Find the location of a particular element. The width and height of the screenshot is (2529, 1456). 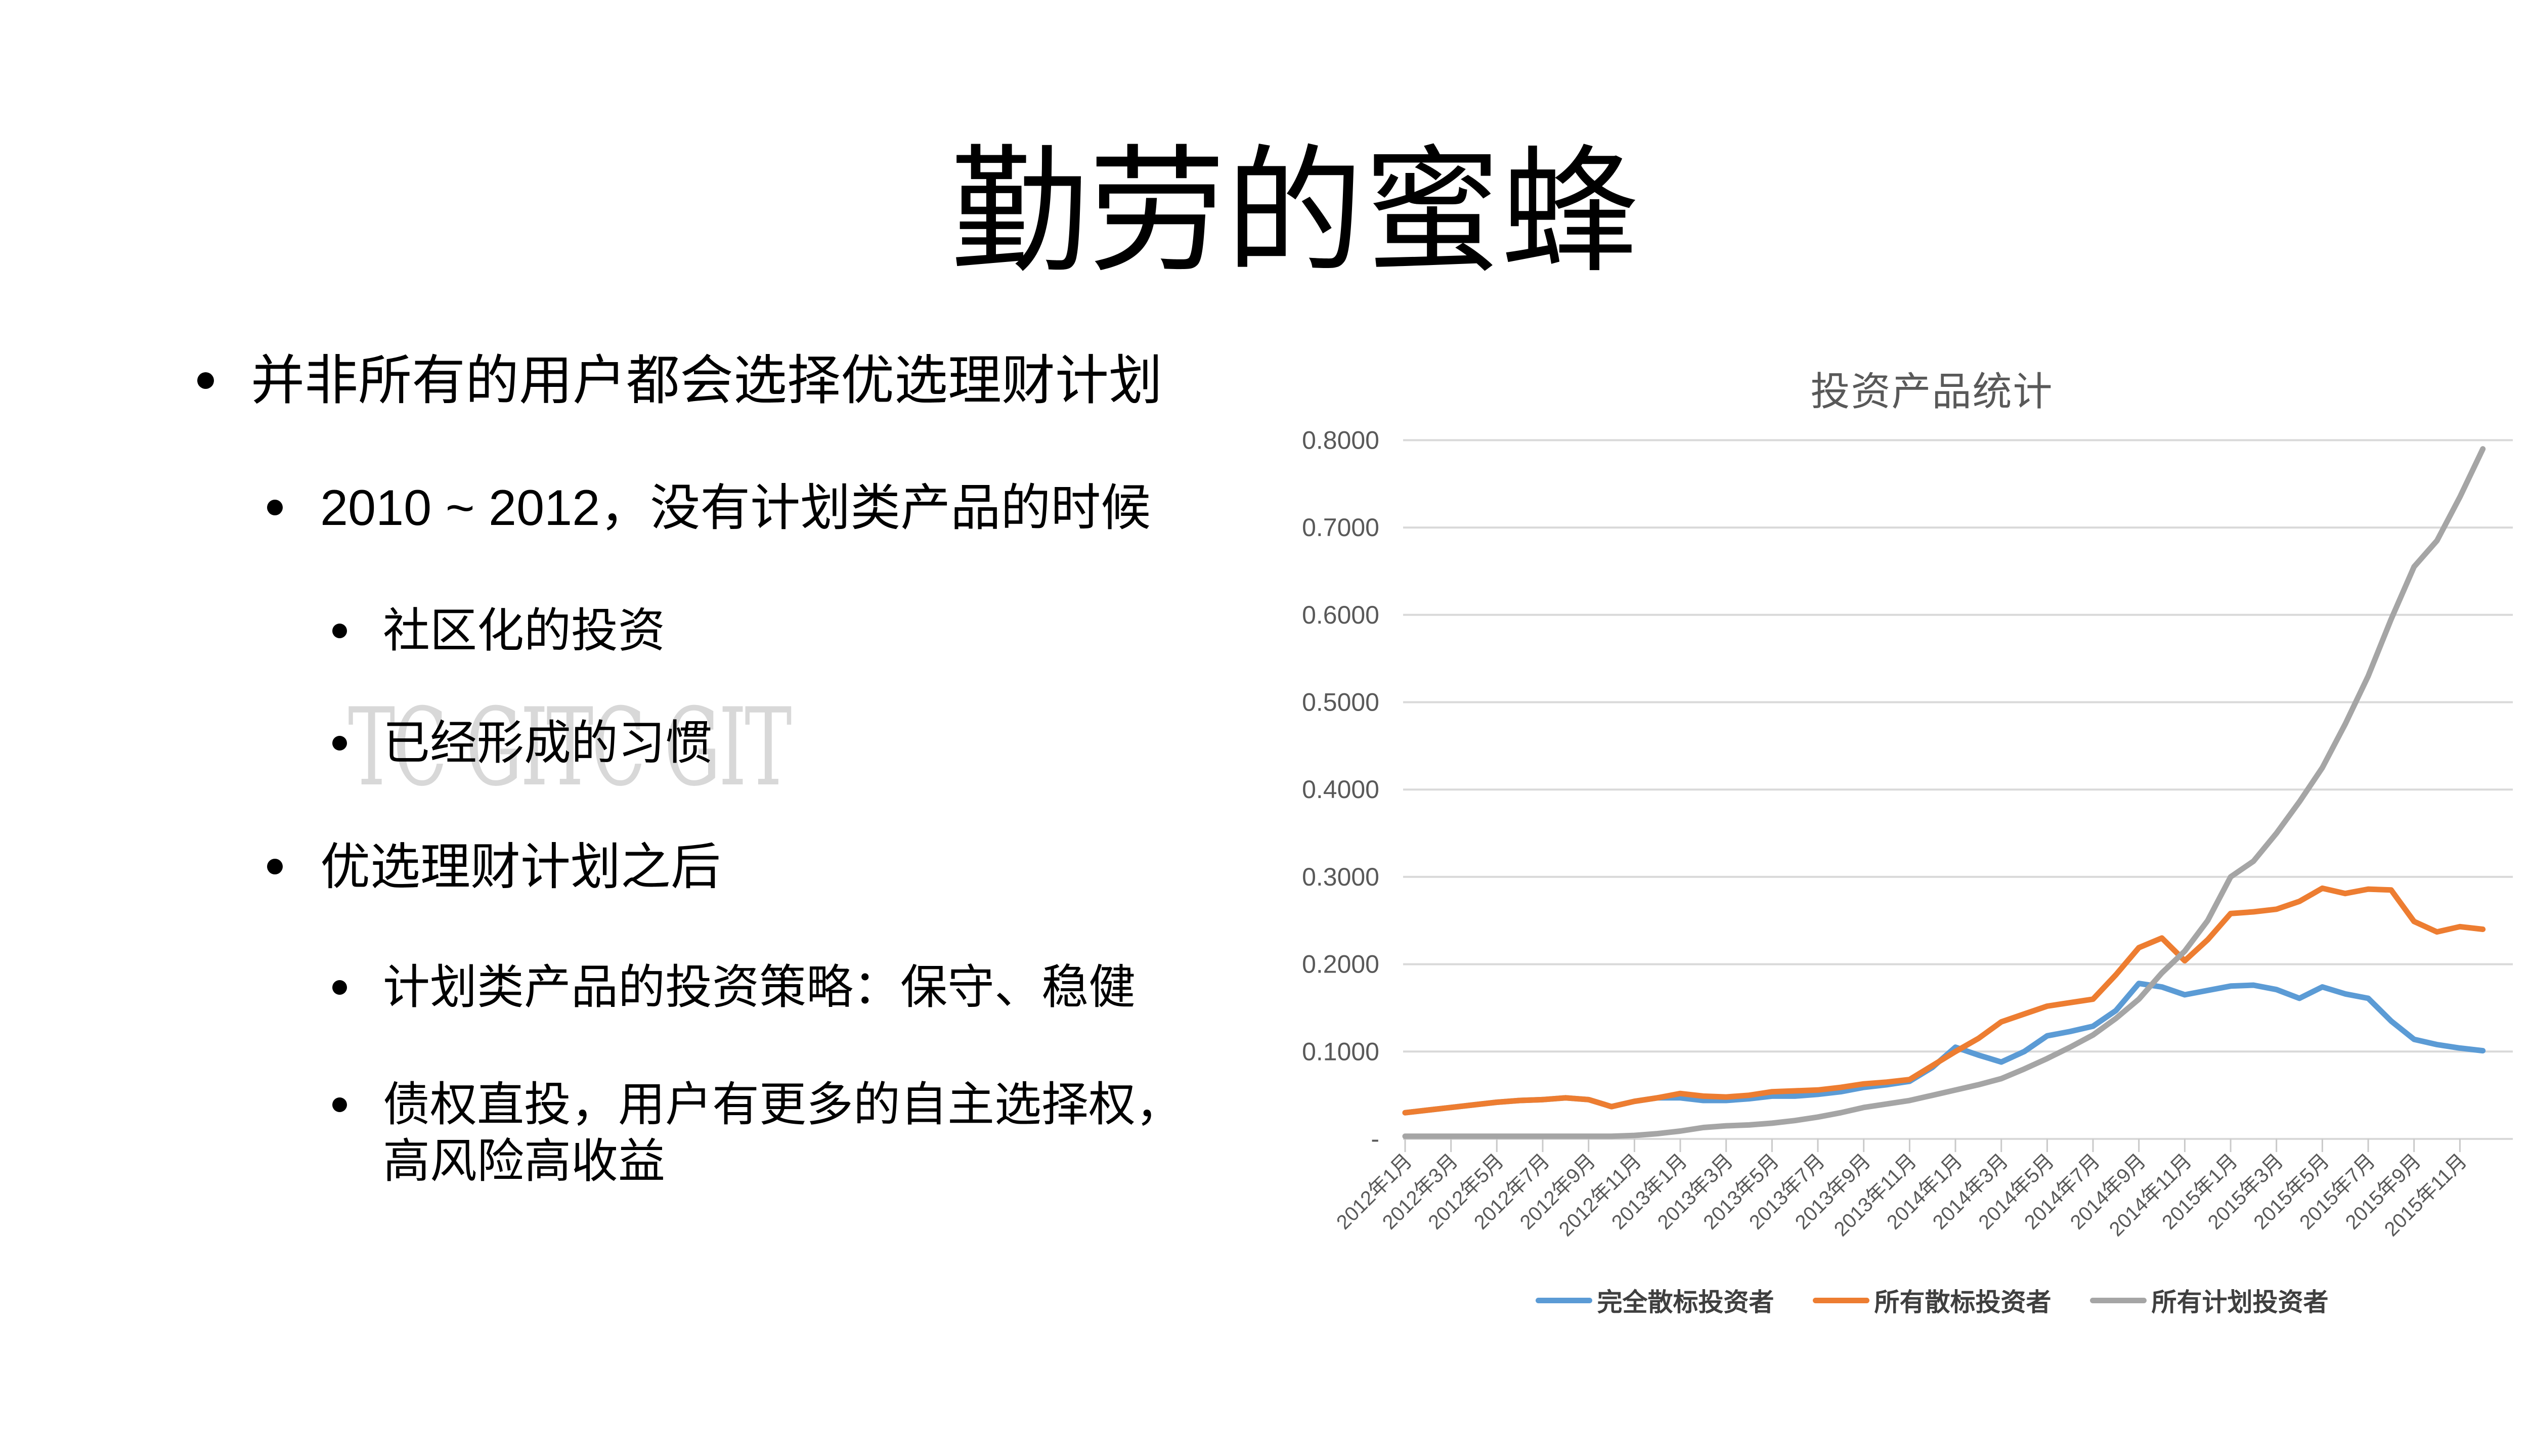

y-axis-label: 0.3000 is located at coordinates (1340, 877).